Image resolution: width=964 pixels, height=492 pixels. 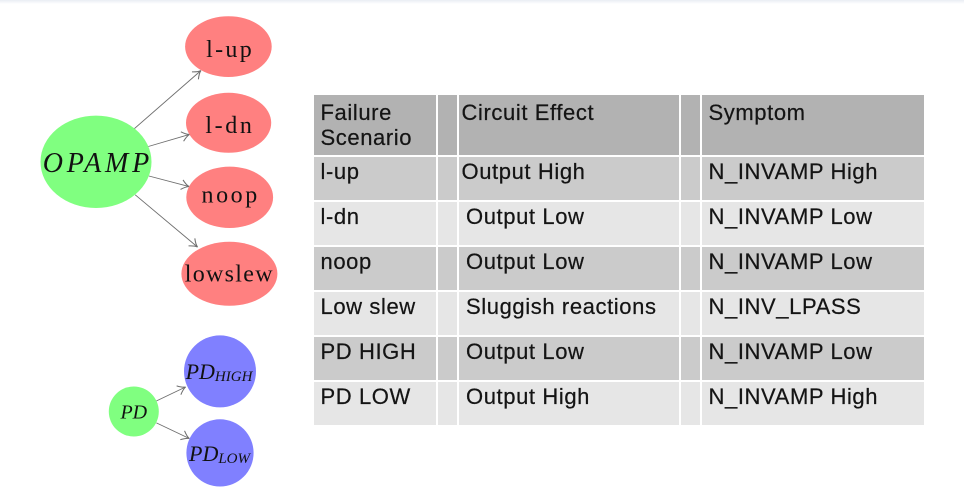 What do you see at coordinates (230, 196) in the screenshot?
I see `svg-text: noop` at bounding box center [230, 196].